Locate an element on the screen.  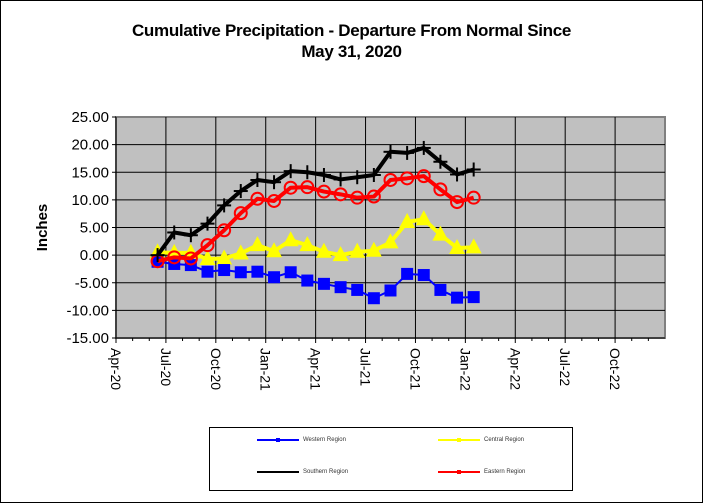
y-tick-label: 5.00 is located at coordinates (94, 228).